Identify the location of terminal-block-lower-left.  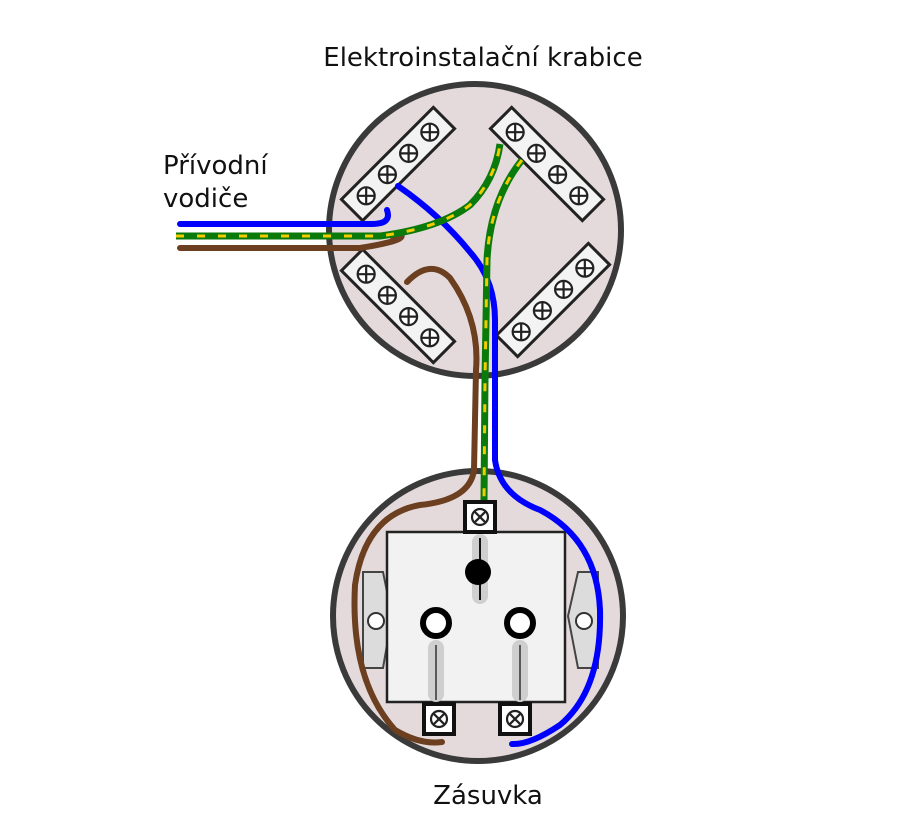
(398, 306).